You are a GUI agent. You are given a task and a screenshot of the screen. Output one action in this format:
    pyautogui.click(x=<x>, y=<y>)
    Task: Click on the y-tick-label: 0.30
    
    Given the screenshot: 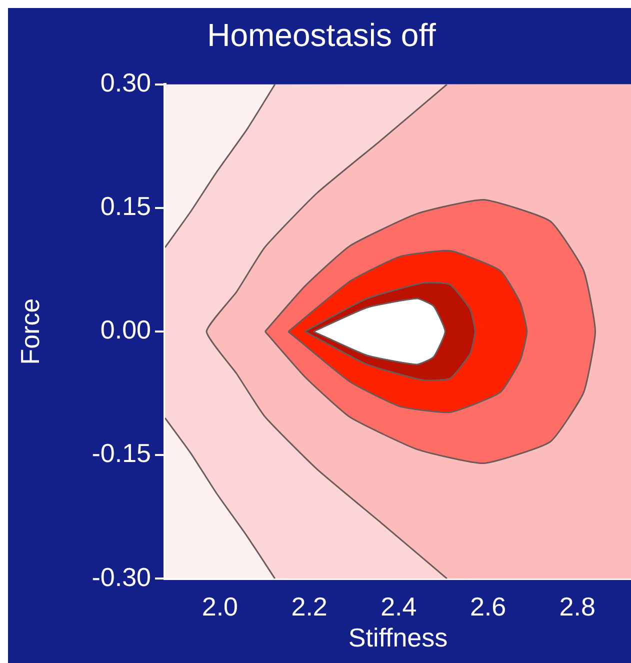 What is the action you would take?
    pyautogui.click(x=125, y=83)
    